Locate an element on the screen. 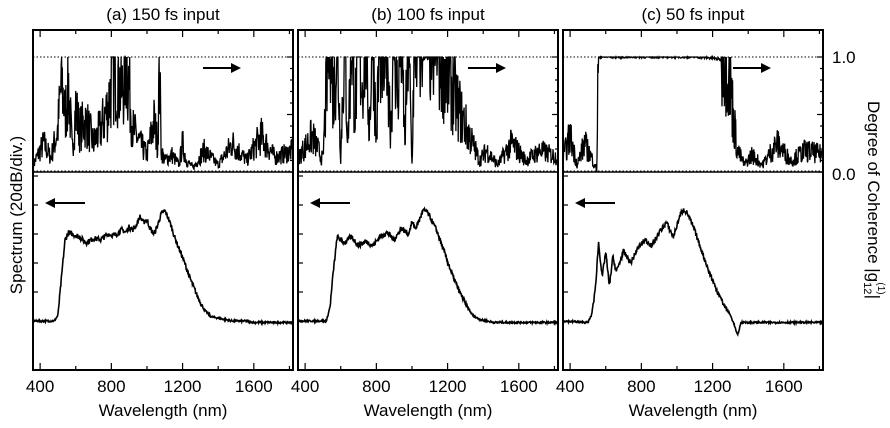 The height and width of the screenshot is (428, 890). panel-title: (a) 150 fs input is located at coordinates (163, 14).